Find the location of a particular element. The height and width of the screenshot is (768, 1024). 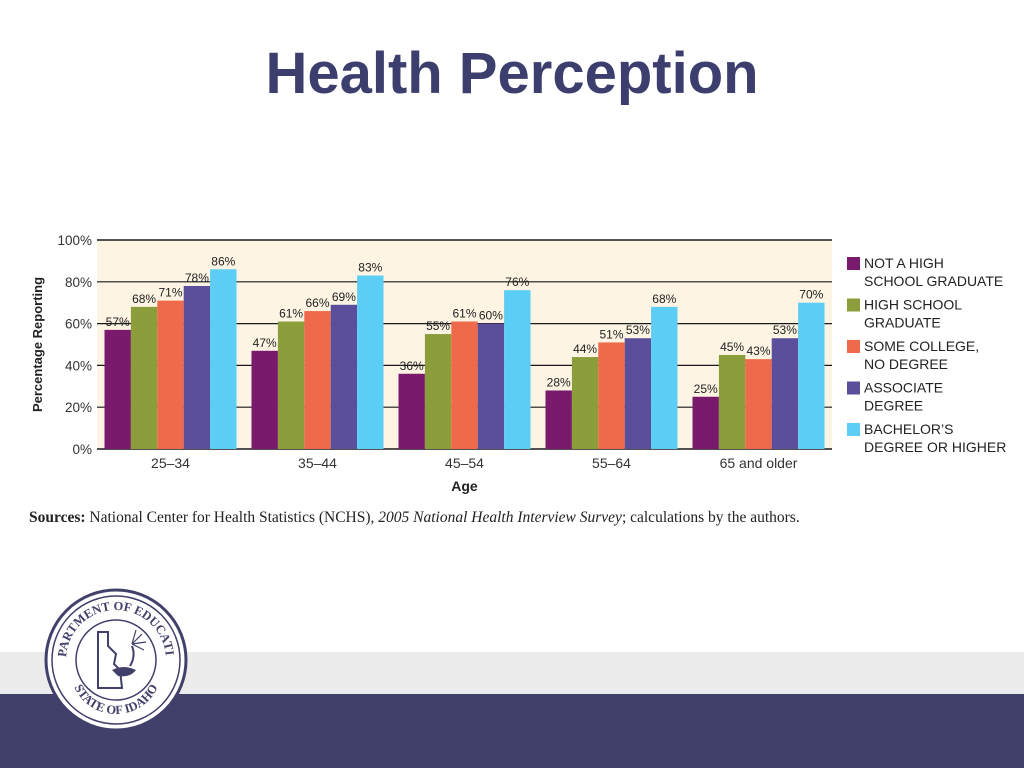

bar-value-label: 78% is located at coordinates (197, 278).